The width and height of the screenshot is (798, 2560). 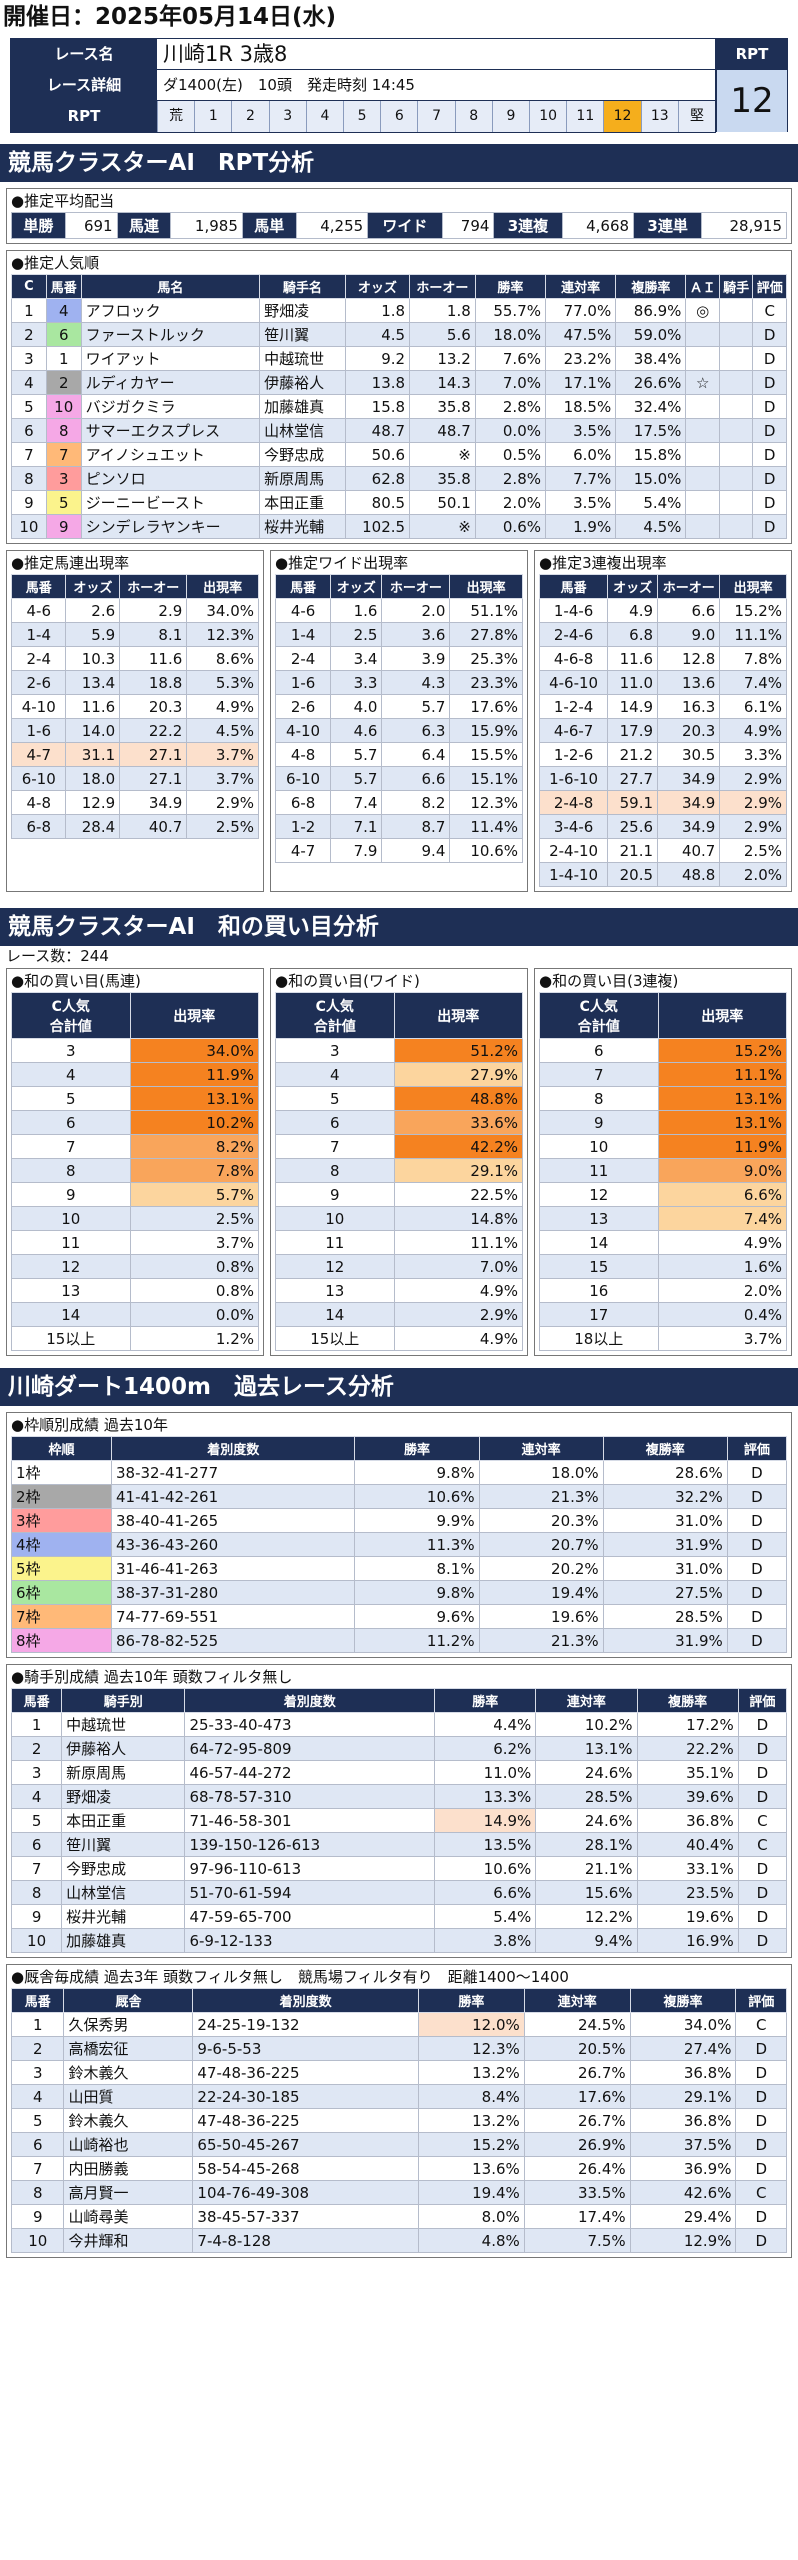 I want to click on table-row: 2-4-6 6.8 9.0 11.1%, so click(x=662, y=634).